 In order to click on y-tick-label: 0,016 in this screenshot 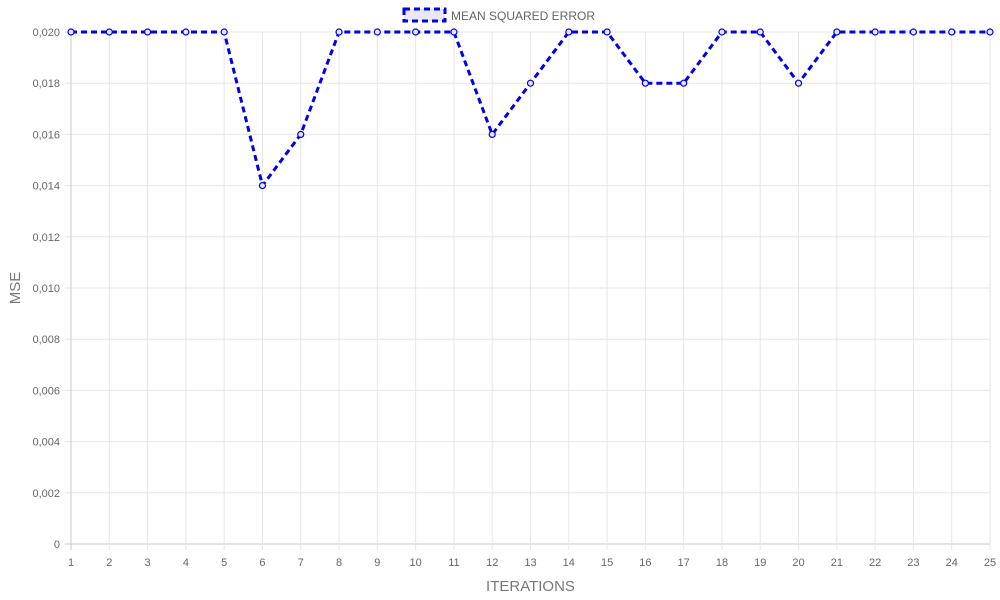, I will do `click(46, 135)`.